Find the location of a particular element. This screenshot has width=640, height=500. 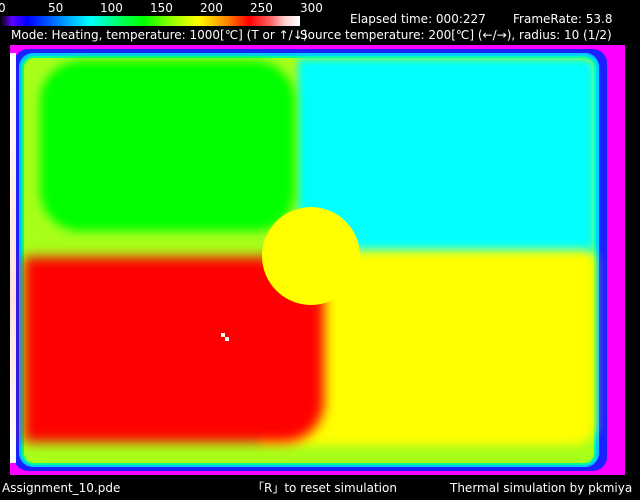

colorbar-tick-0: 0 is located at coordinates (3, 8).